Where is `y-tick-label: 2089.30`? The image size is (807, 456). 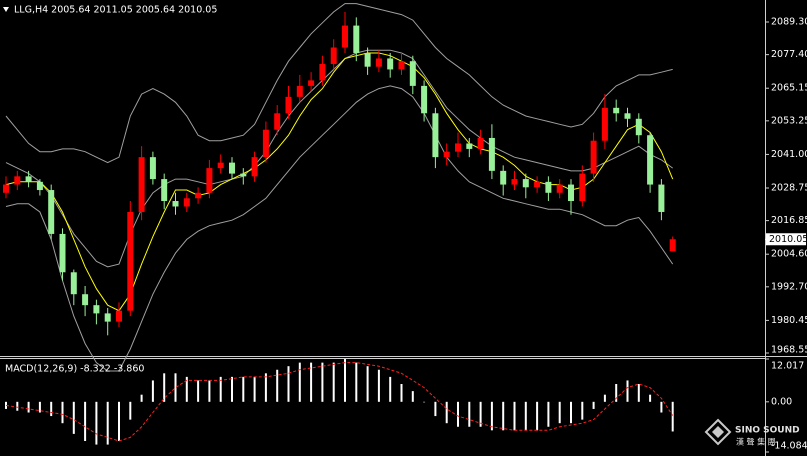
y-tick-label: 2089.30 is located at coordinates (789, 22).